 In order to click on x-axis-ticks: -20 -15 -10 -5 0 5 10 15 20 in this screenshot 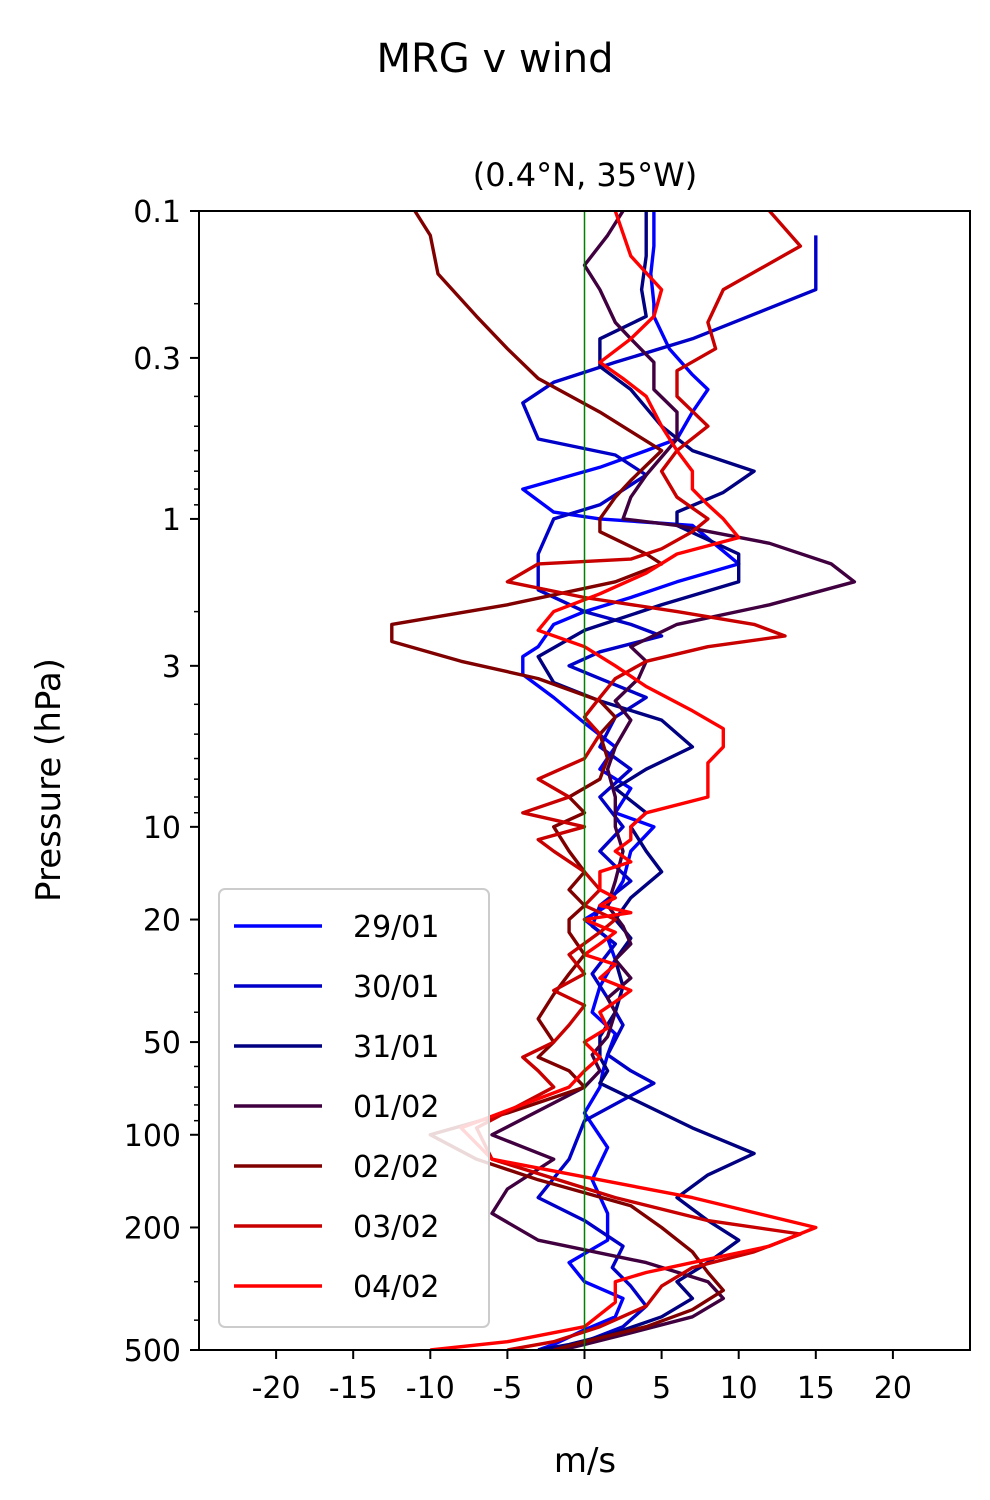, I will do `click(582, 1378)`.